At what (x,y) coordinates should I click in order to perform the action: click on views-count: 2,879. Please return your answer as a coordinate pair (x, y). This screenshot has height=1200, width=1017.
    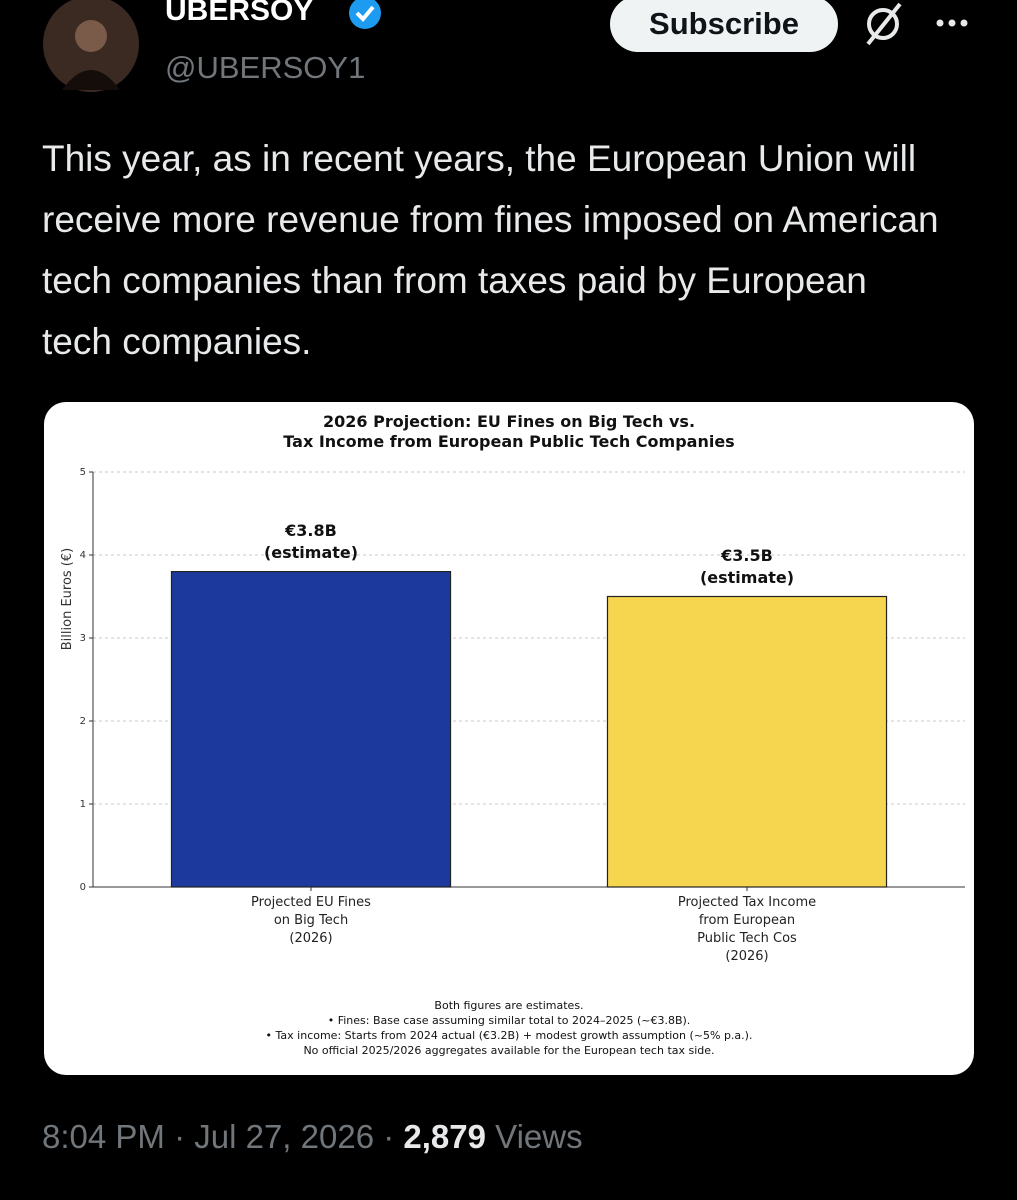
    Looking at the image, I should click on (444, 1136).